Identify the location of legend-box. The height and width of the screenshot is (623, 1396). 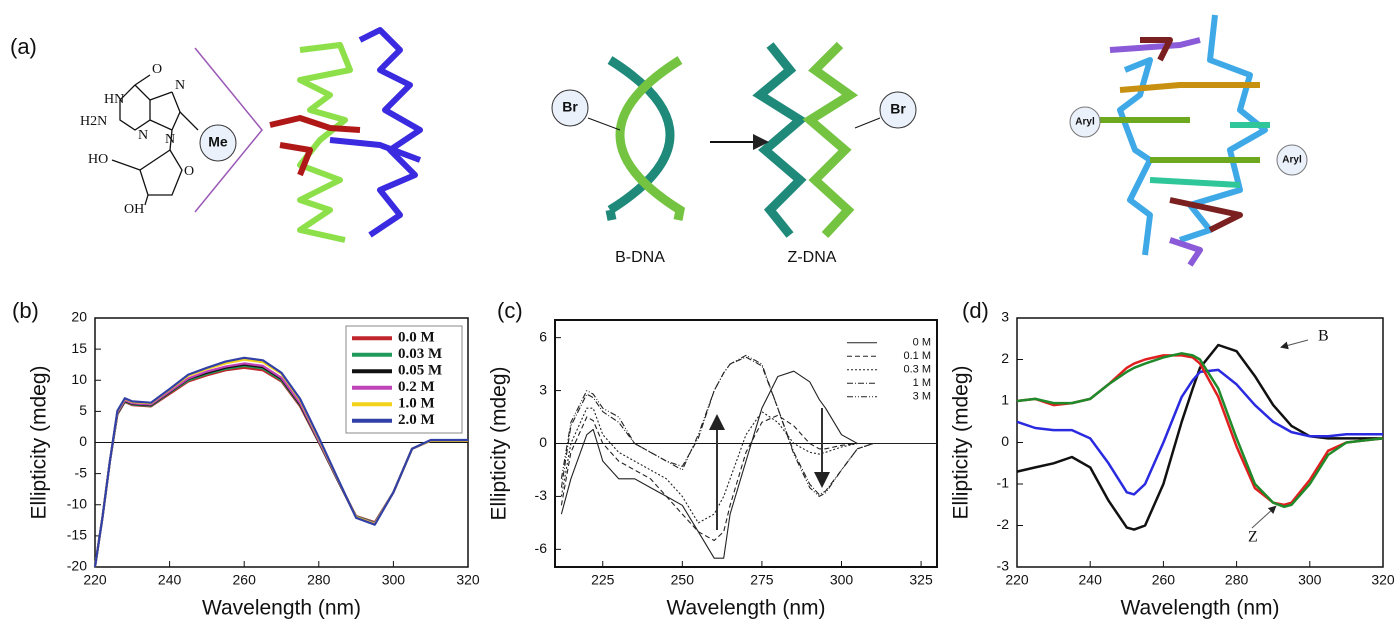
(404, 379).